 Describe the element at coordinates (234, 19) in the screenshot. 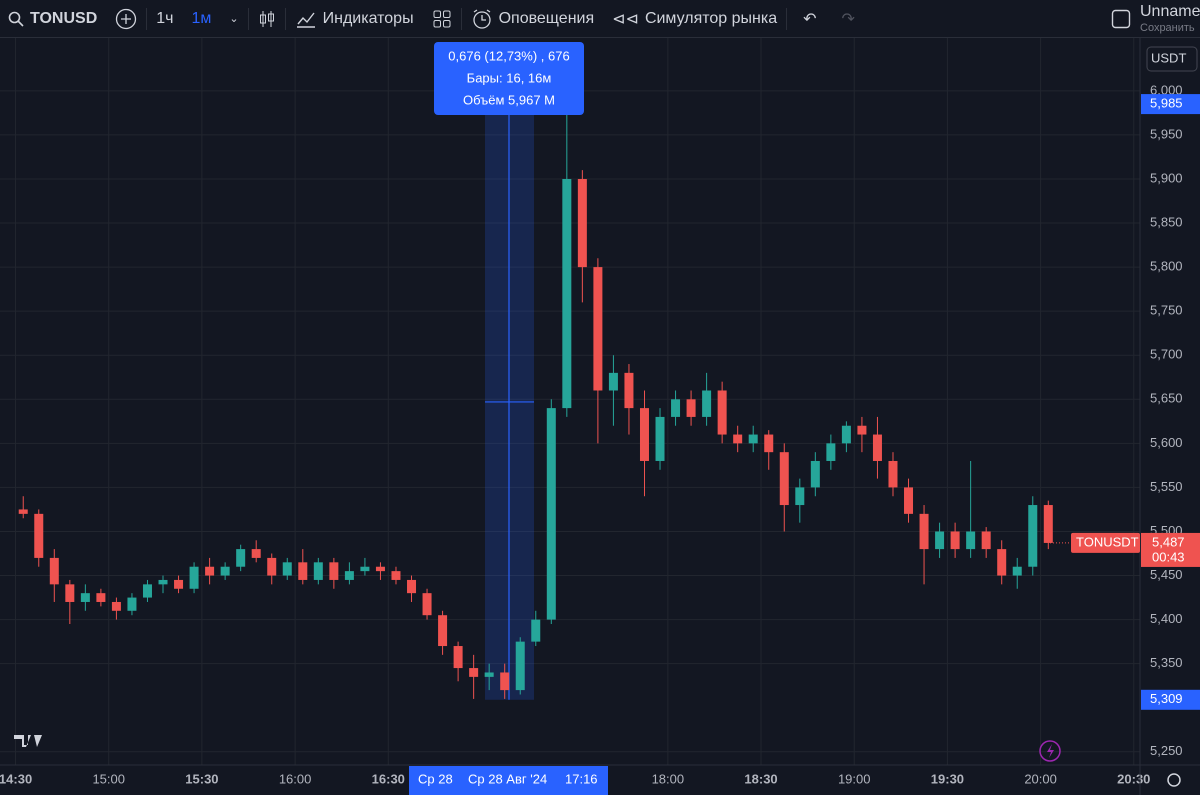

I see `interval-menu: ⌄` at that location.